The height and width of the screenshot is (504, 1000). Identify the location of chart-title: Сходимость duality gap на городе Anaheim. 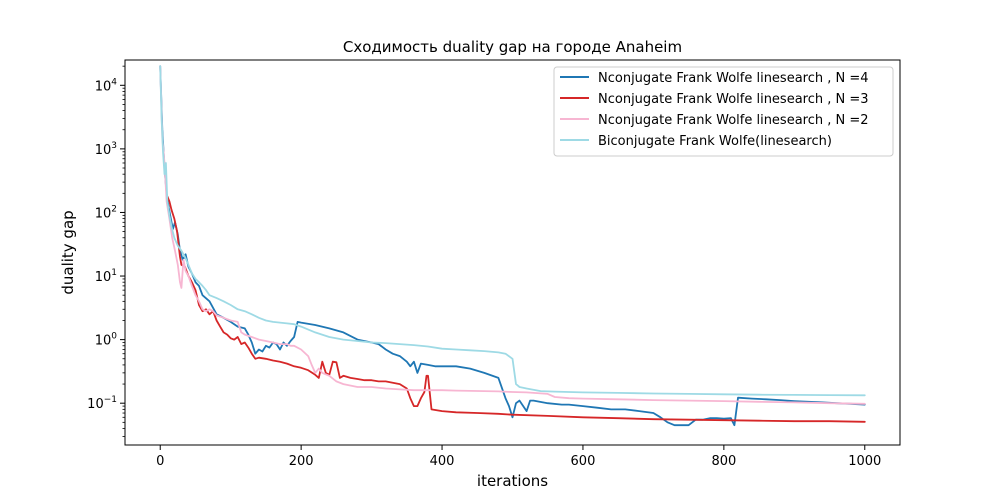
(512, 47).